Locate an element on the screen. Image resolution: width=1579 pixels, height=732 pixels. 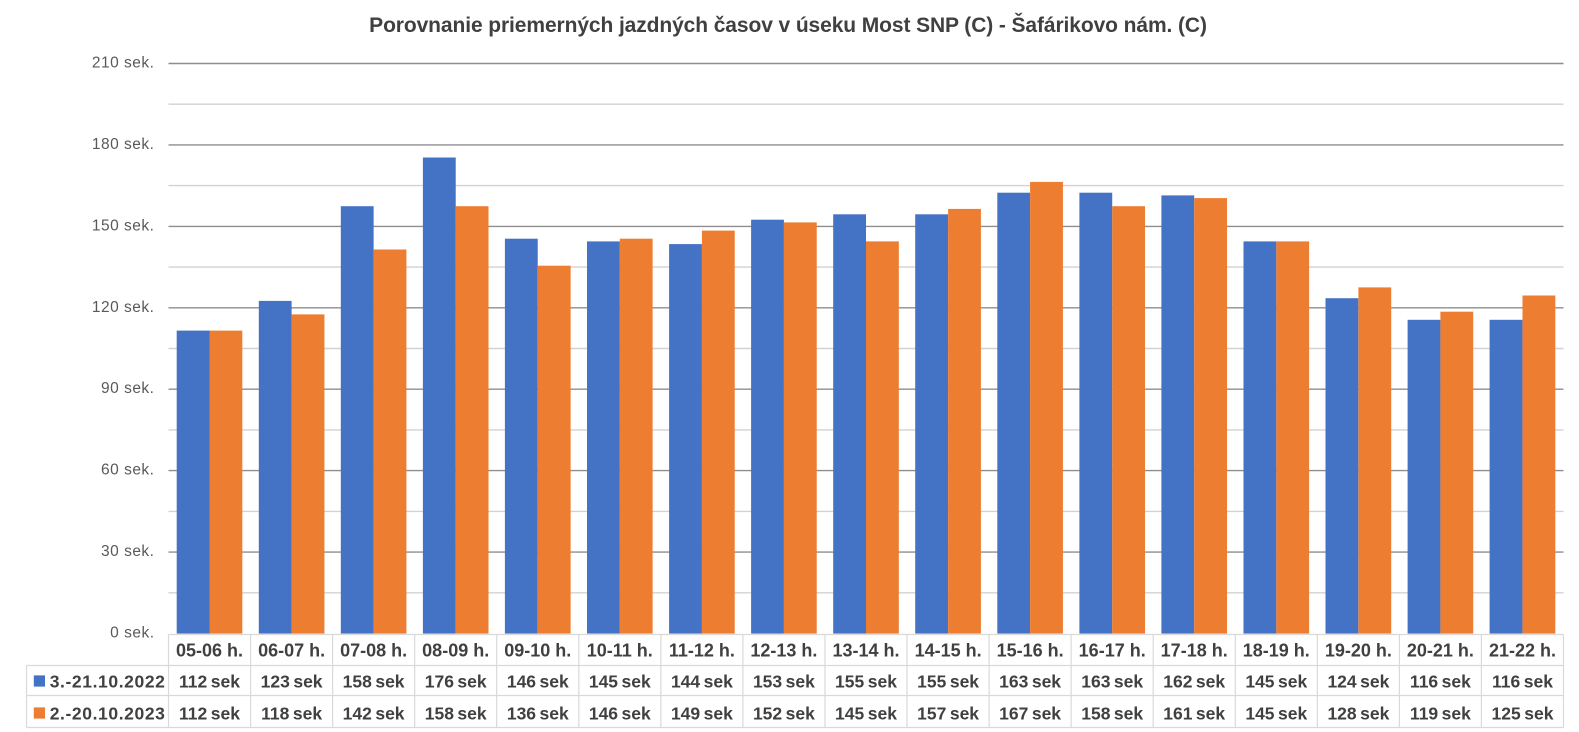
svg-text: 167 sek is located at coordinates (1030, 714).